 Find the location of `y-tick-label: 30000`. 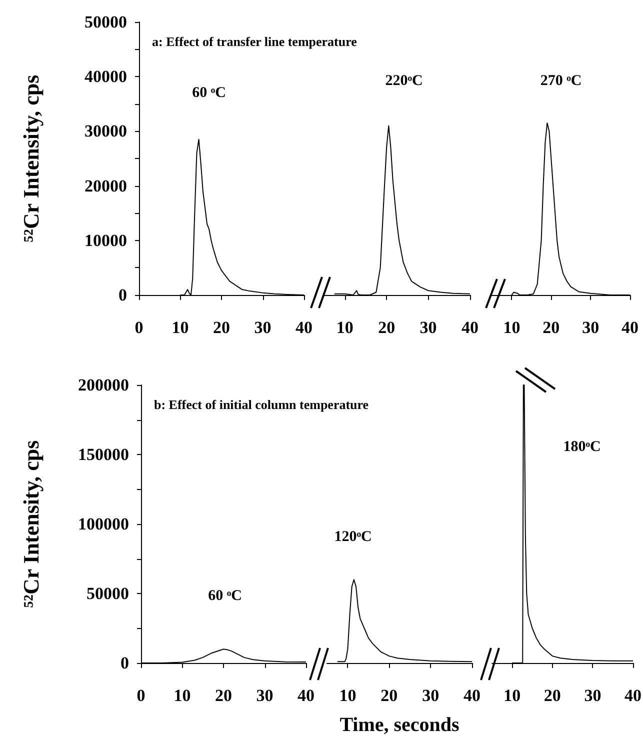

y-tick-label: 30000 is located at coordinates (105, 131).